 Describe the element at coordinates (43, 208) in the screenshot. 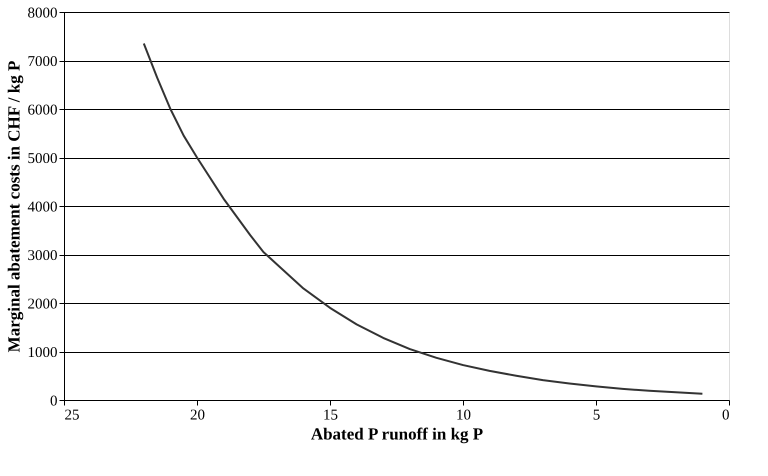

I see `y-tick-label: 4000` at that location.